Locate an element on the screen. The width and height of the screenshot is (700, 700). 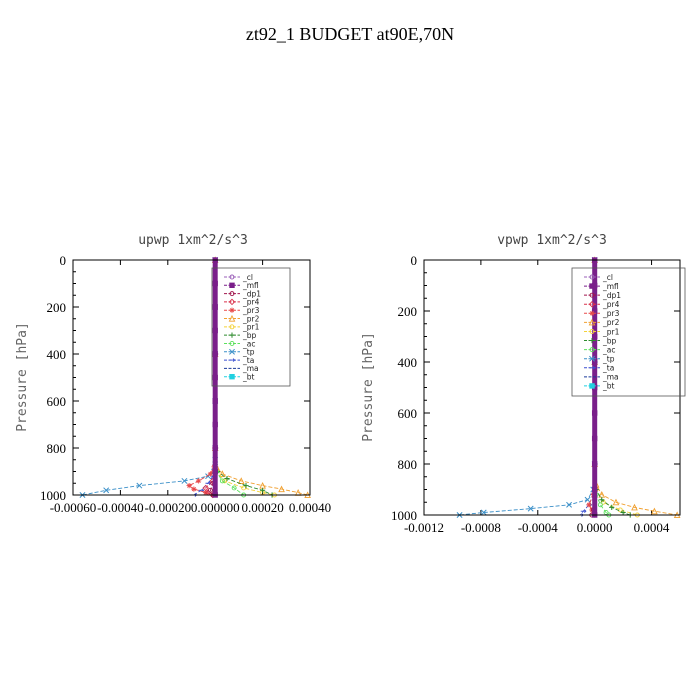
legend-entry: _ma is located at coordinates (601, 377).